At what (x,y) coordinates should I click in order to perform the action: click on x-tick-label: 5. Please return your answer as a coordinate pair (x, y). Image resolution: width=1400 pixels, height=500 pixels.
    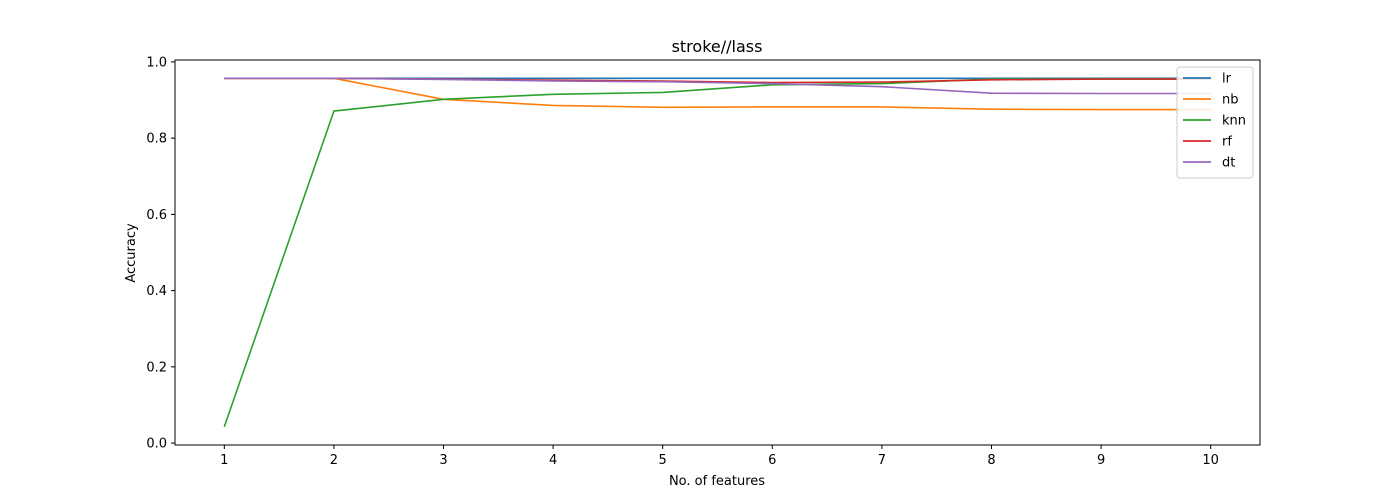
    Looking at the image, I should click on (663, 460).